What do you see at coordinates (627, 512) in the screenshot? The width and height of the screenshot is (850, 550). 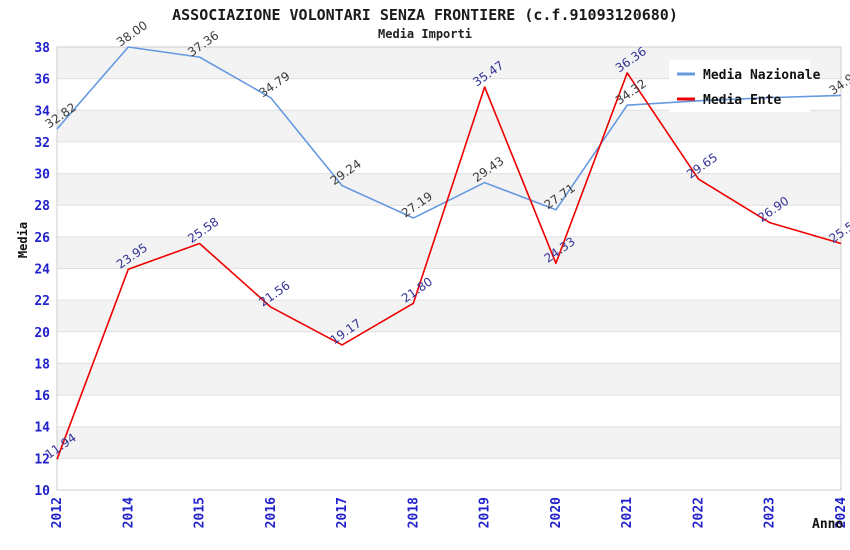 I see `x-tick-label: 2021` at bounding box center [627, 512].